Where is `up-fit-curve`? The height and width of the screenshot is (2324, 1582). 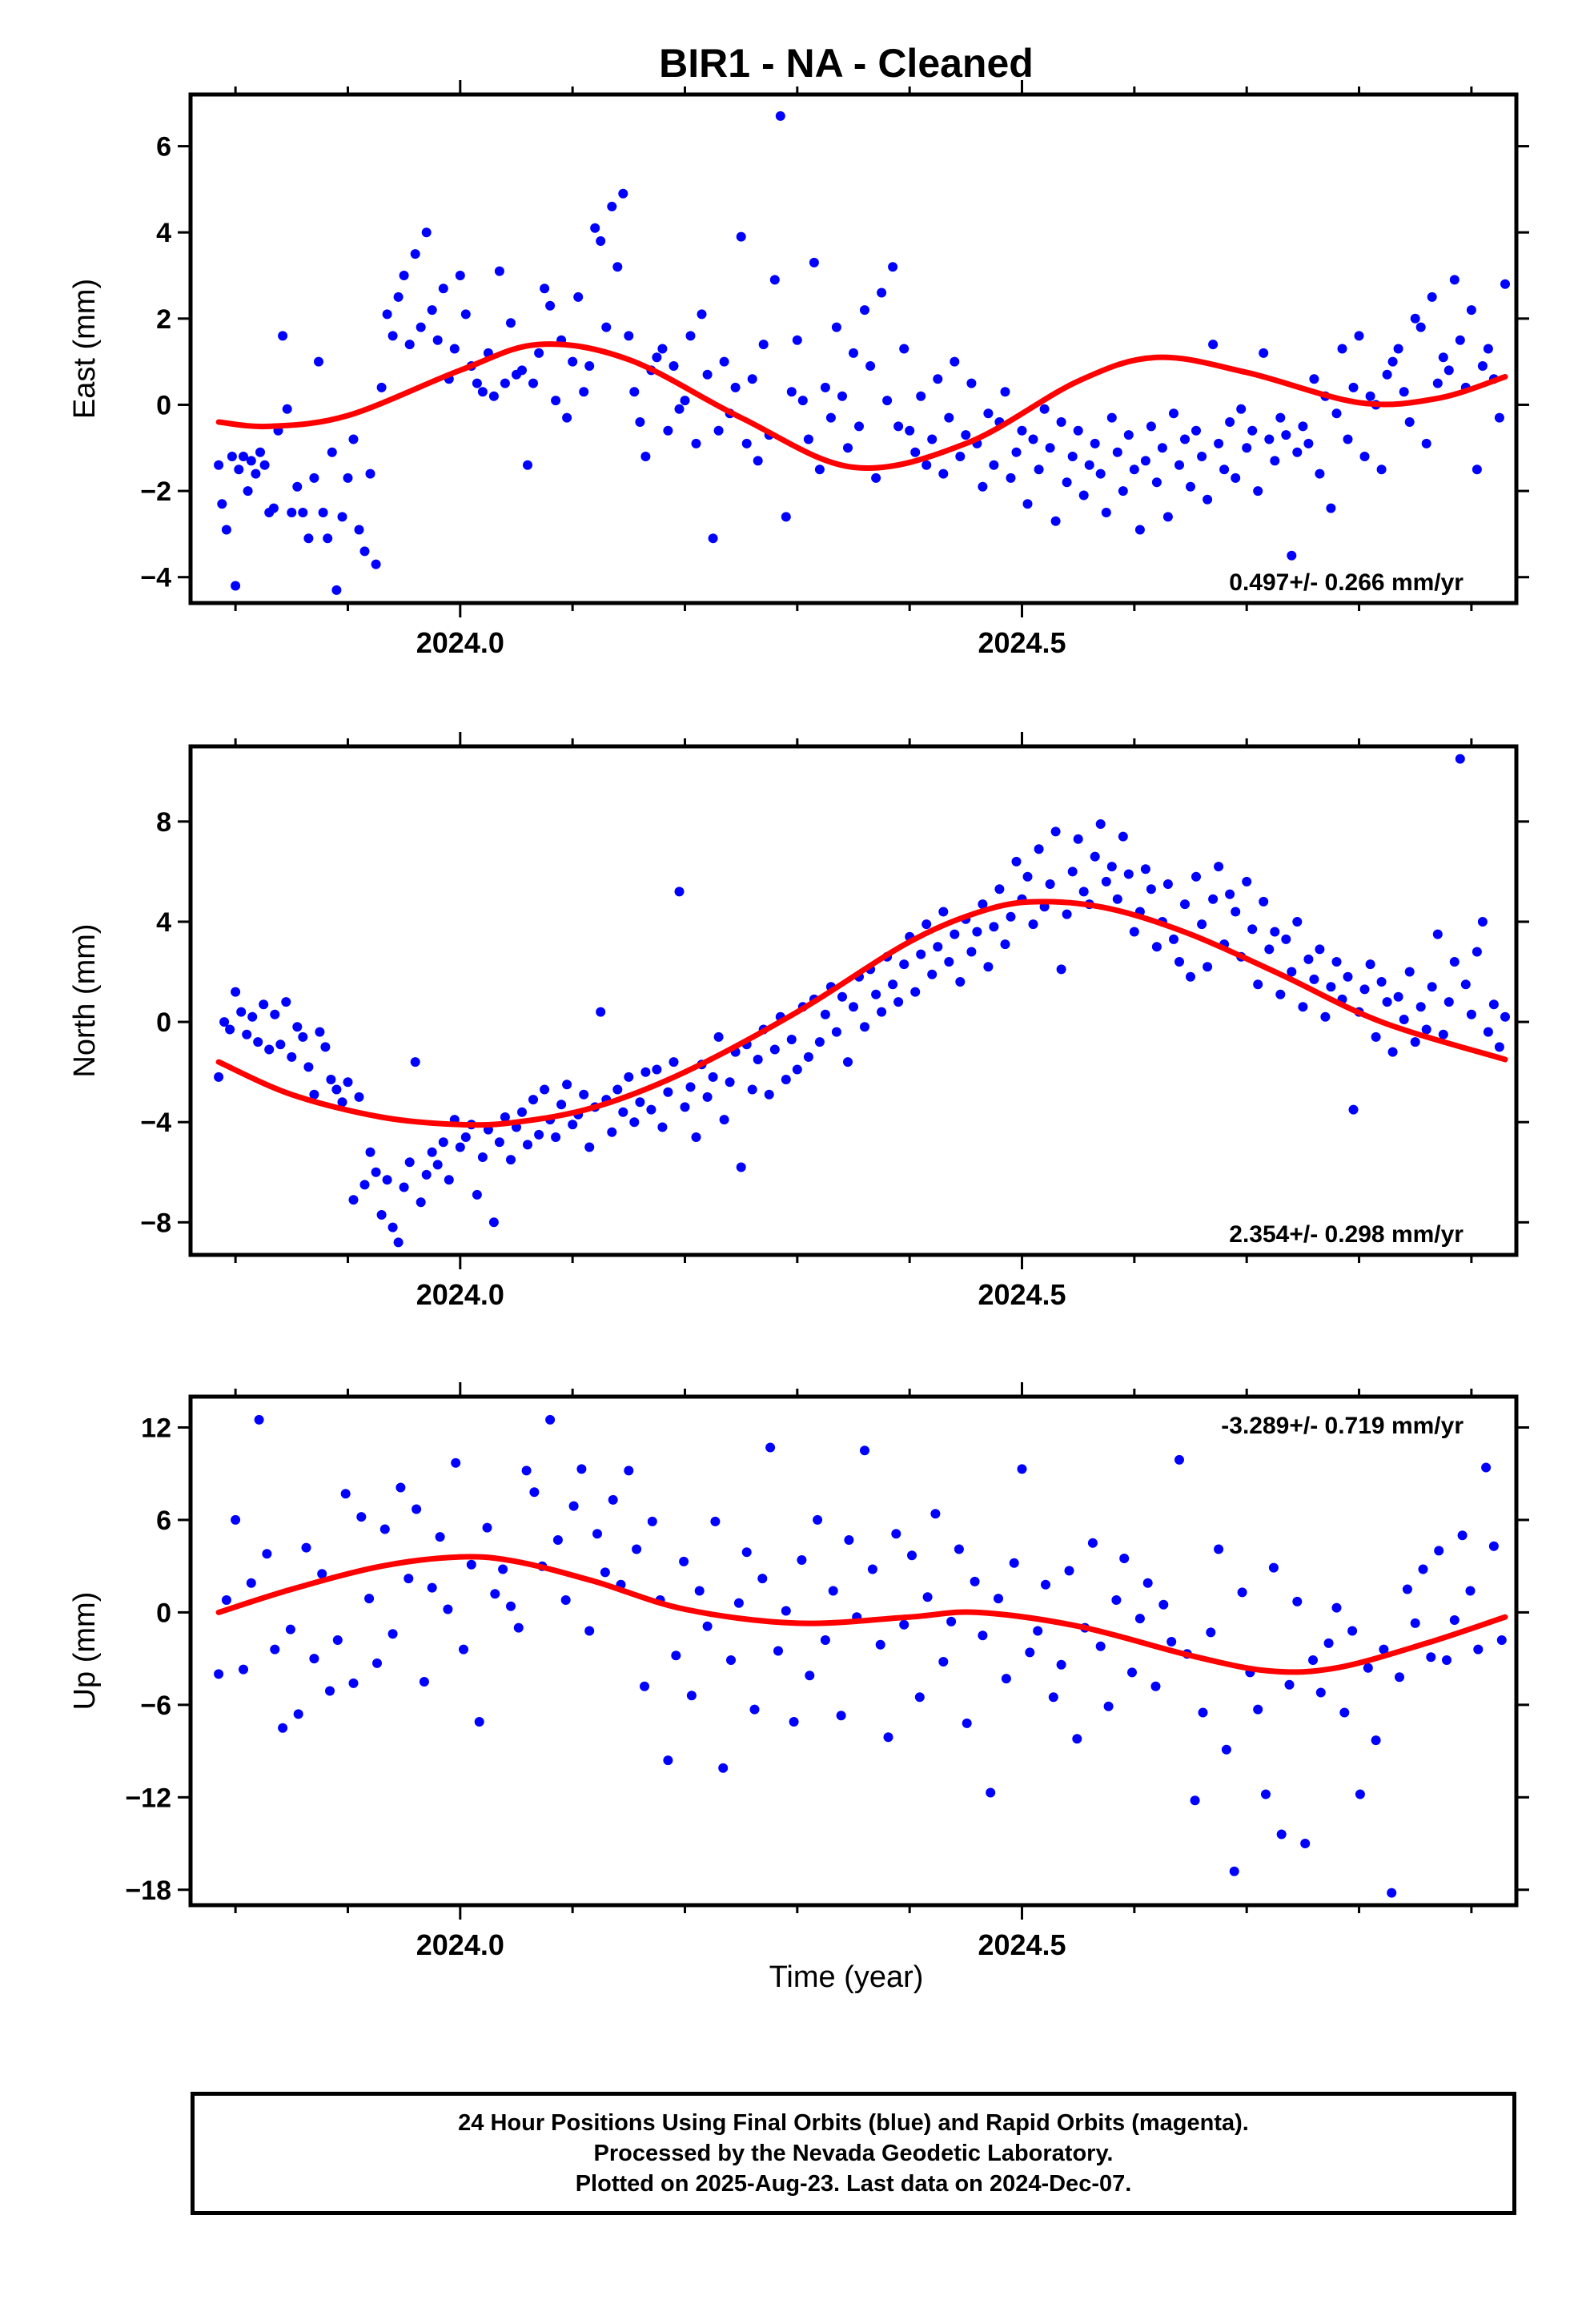 up-fit-curve is located at coordinates (861, 1614).